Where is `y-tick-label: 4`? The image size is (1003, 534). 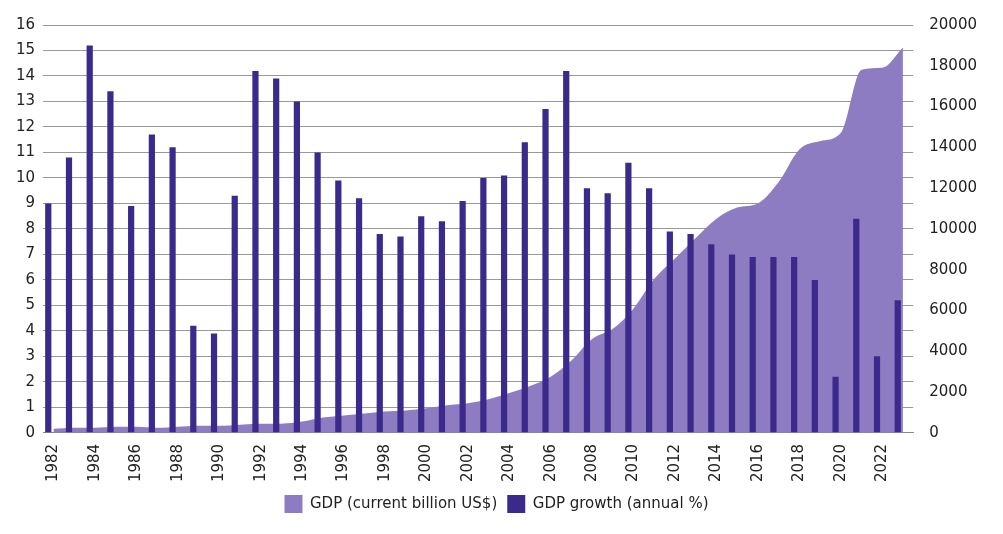 y-tick-label: 4 is located at coordinates (30, 329).